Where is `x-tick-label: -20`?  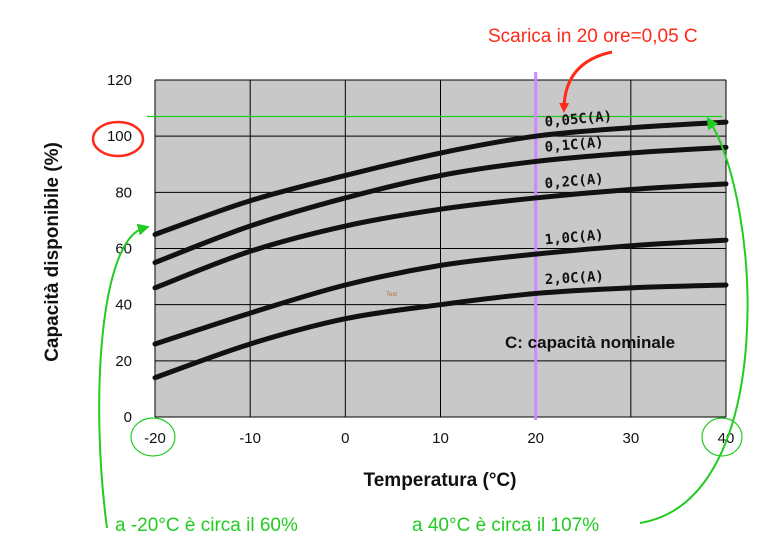
x-tick-label: -20 is located at coordinates (155, 438).